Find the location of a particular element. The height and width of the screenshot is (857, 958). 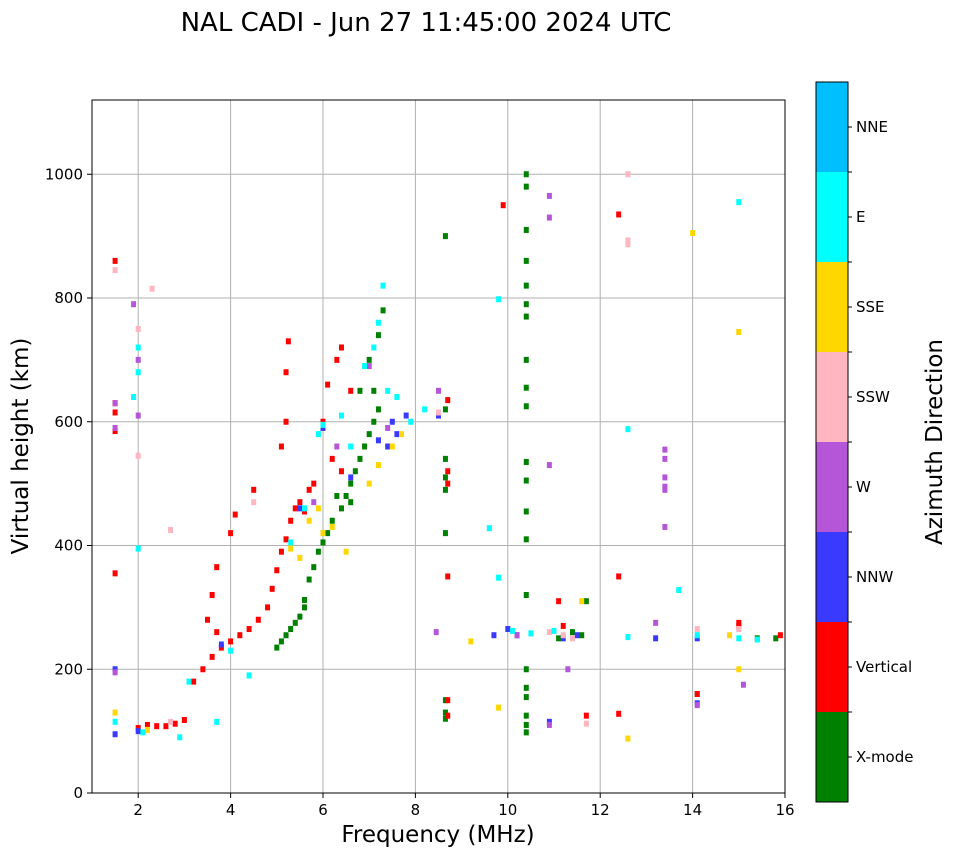

x-axis-ticks: 2 4 6 8 10 12 14 16 is located at coordinates (464, 806).